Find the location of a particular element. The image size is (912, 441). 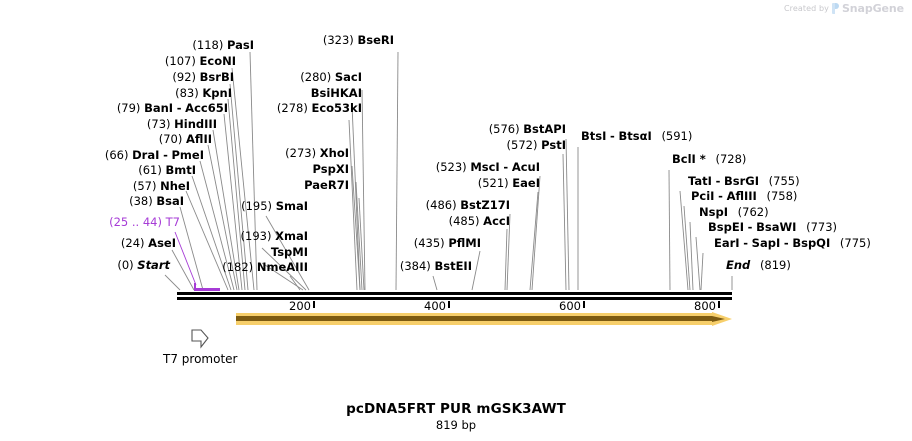

orf-arrow-head-inner is located at coordinates (718, 319).